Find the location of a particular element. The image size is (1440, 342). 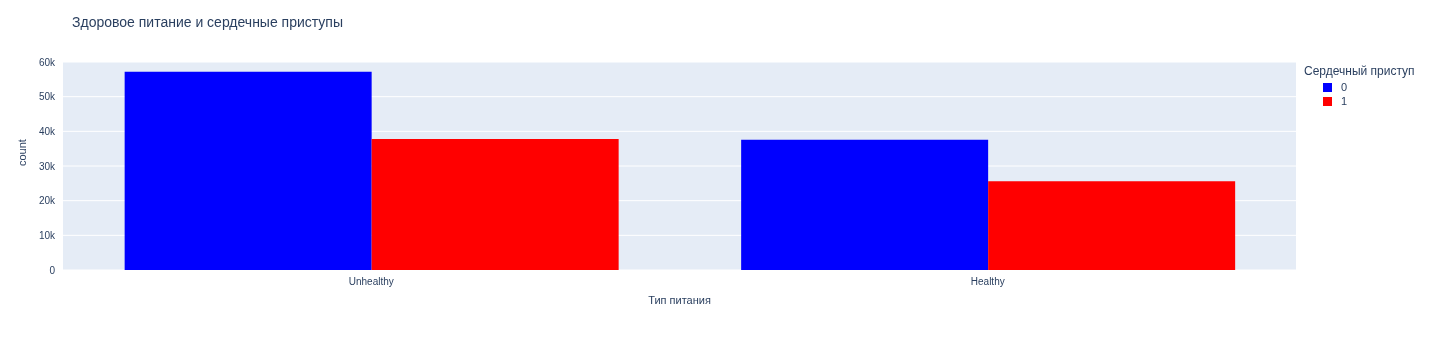

x-axis-title: Тип питания is located at coordinates (679, 300).